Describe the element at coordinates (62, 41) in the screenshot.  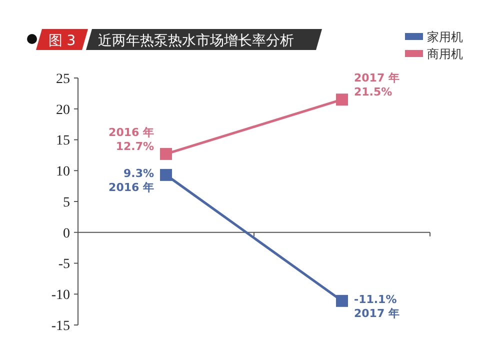
I see `caption: 图 3` at that location.